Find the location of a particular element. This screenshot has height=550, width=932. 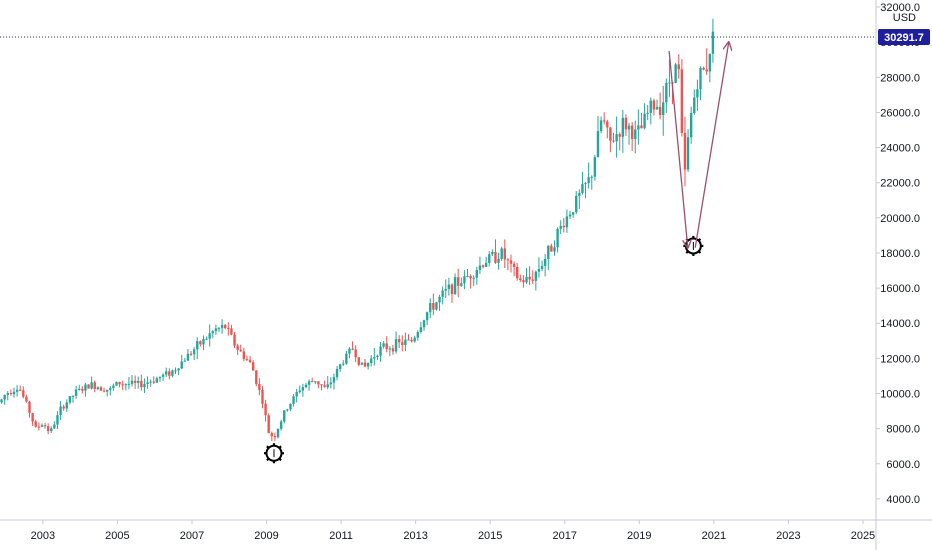

x-tick-label: 2013 is located at coordinates (415, 536).